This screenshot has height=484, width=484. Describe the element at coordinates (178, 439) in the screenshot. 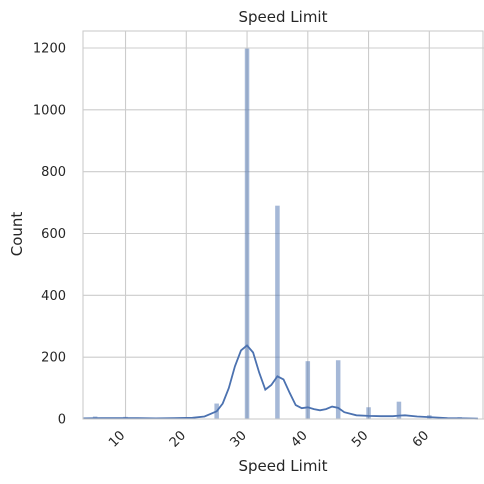

I see `x-tick-label: 20` at that location.